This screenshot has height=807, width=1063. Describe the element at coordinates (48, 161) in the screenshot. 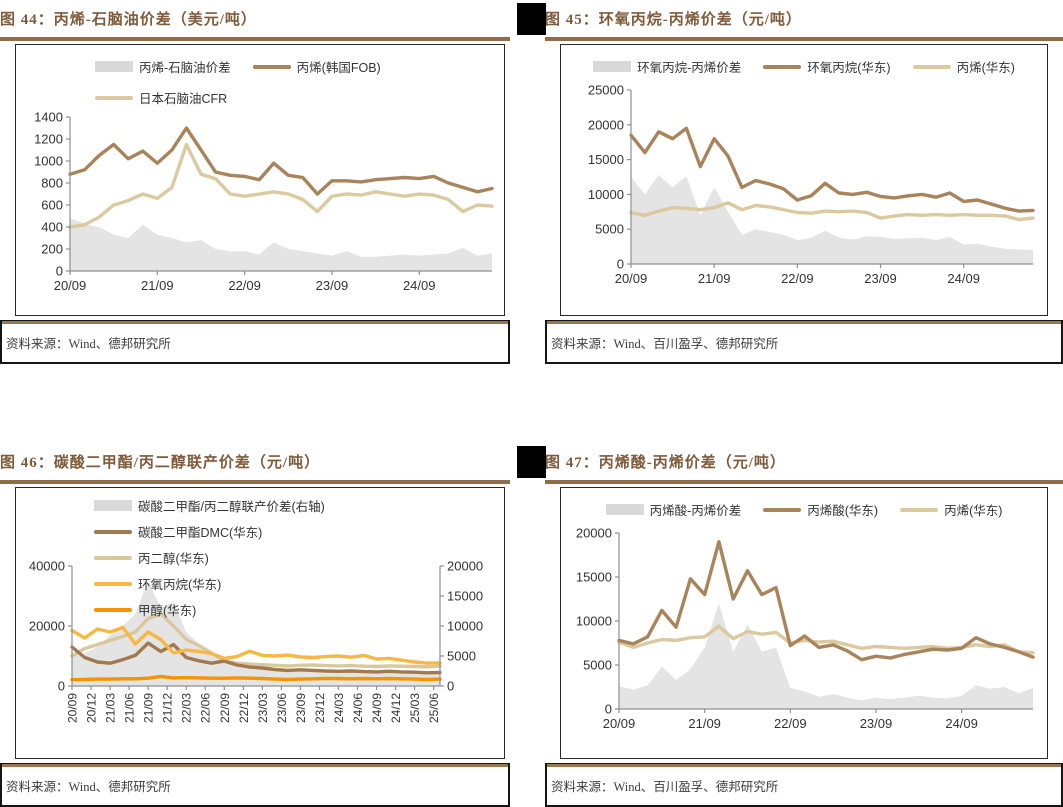

I see `svg-text: 1000` at that location.